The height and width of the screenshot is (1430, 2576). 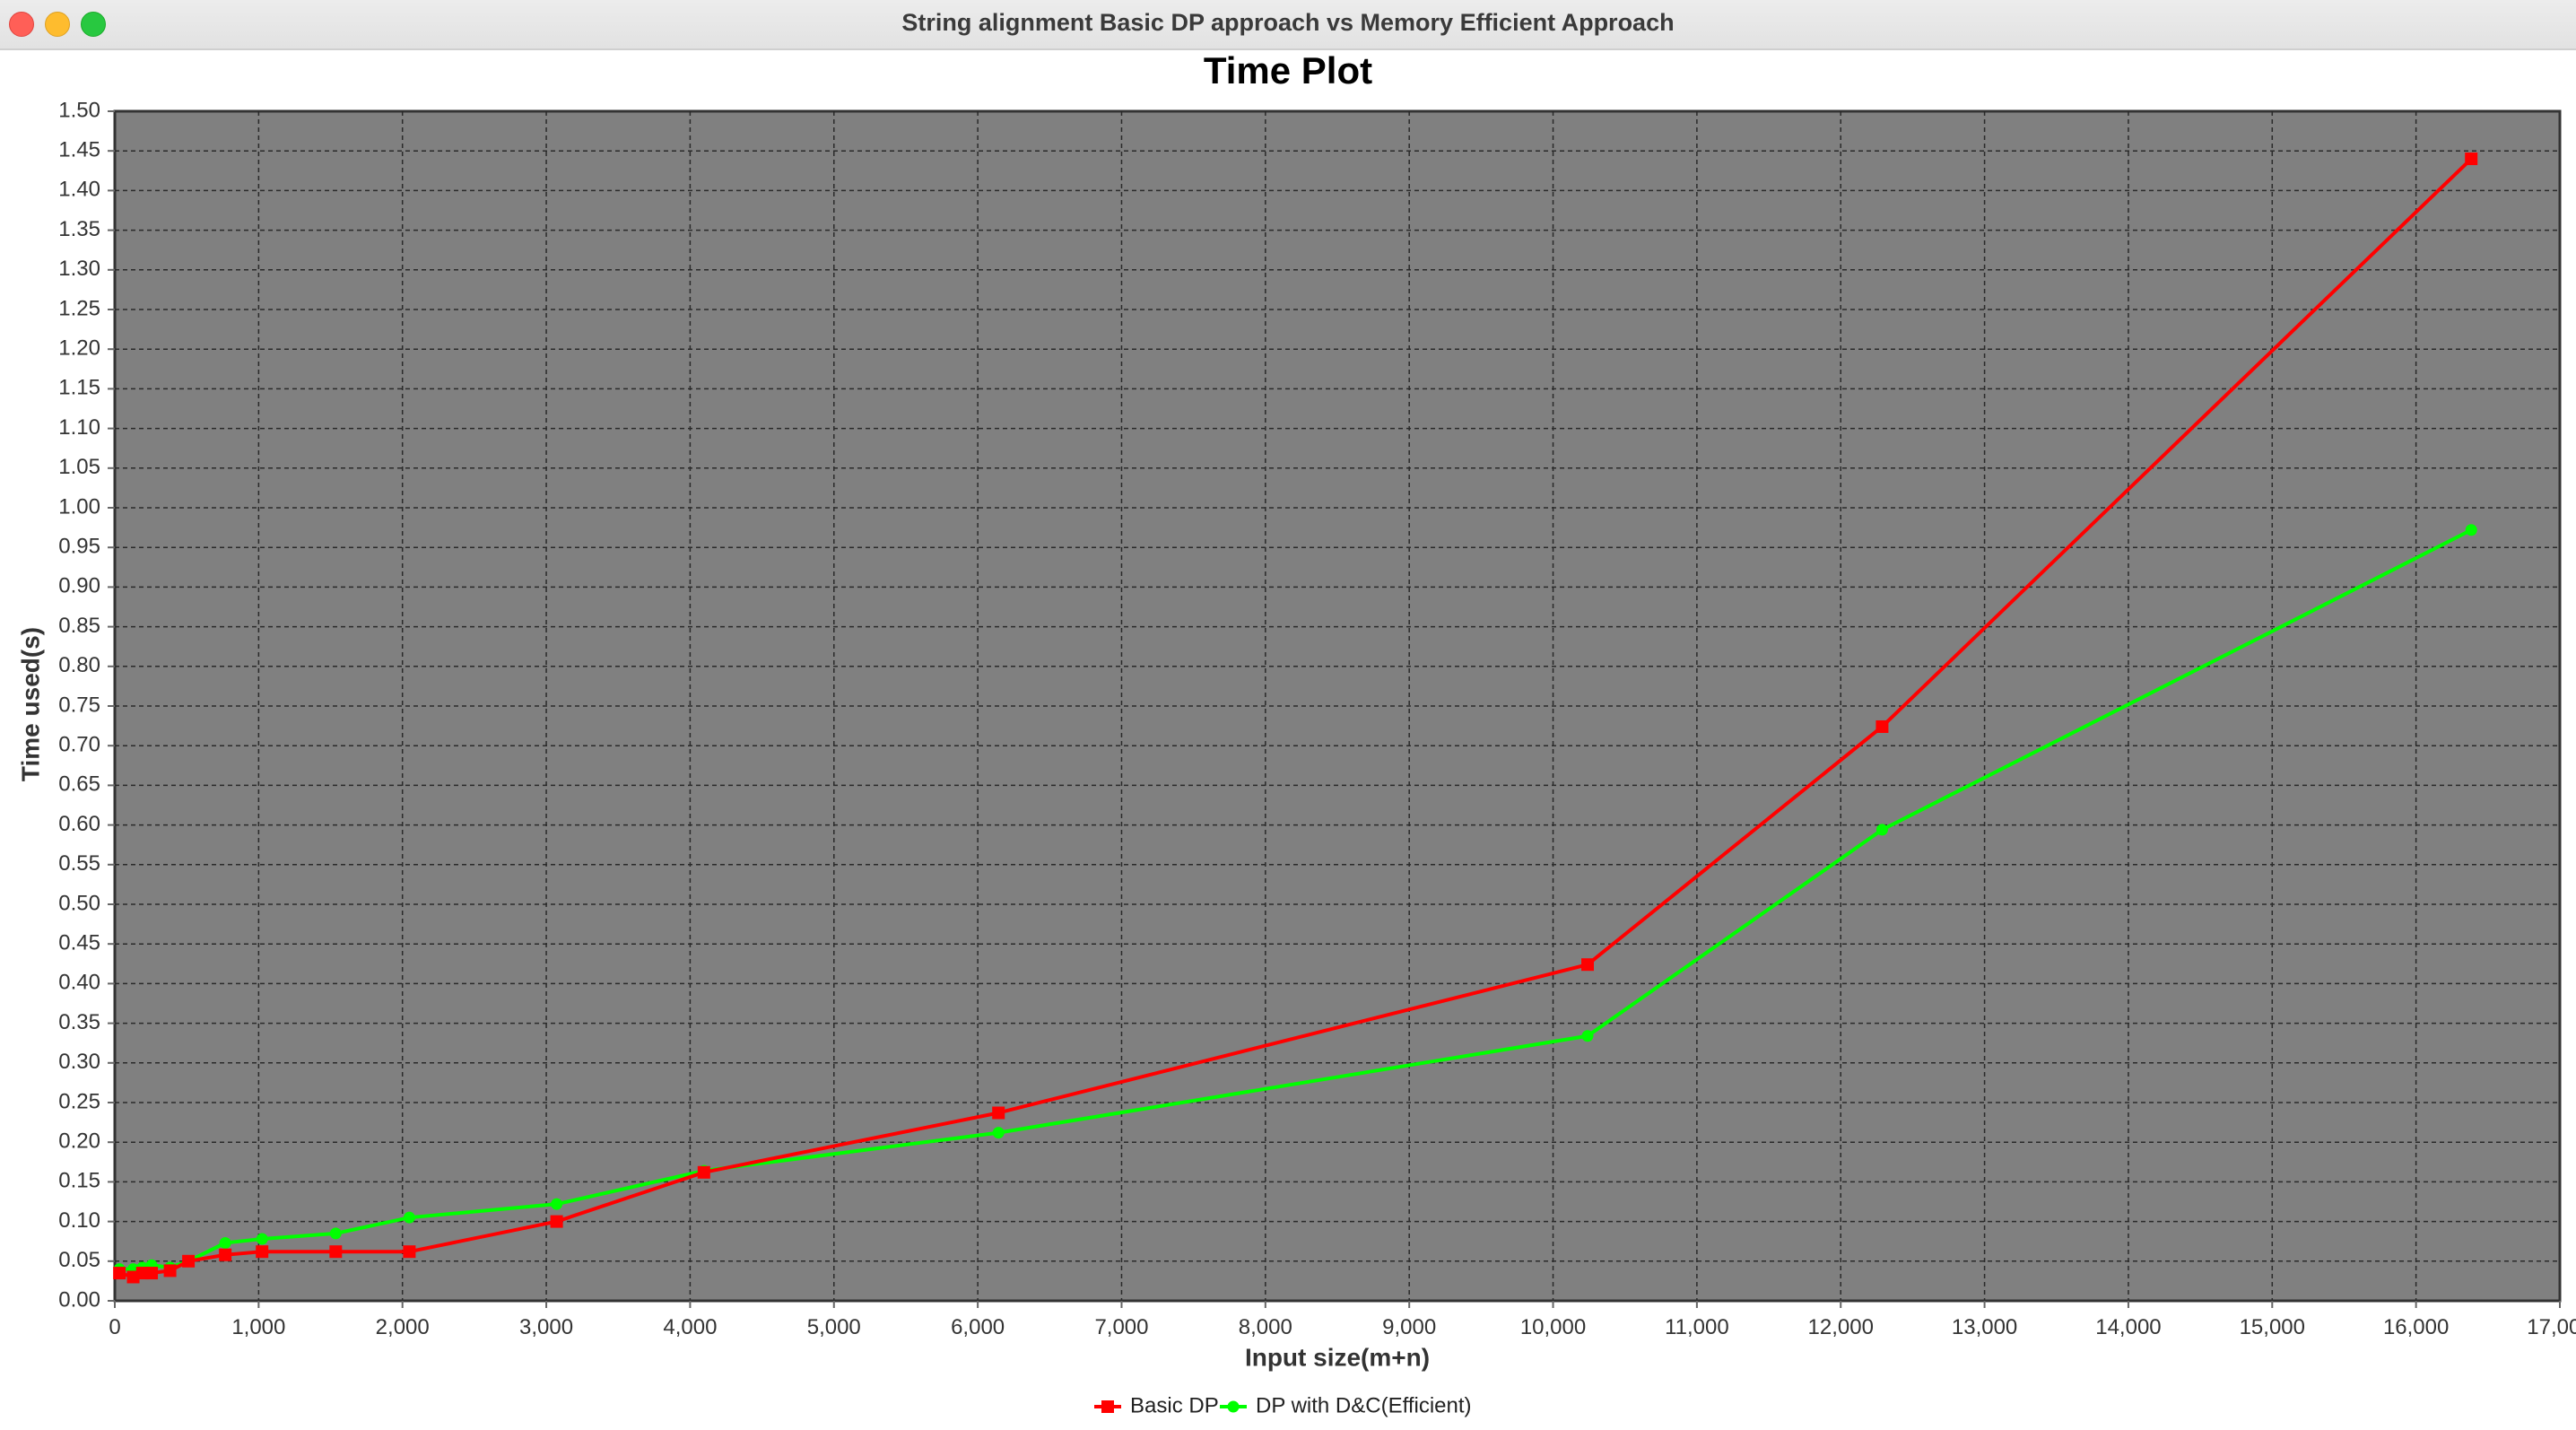 I want to click on legend: Basic DP DP with D&C(Efficient), so click(x=1283, y=1405).